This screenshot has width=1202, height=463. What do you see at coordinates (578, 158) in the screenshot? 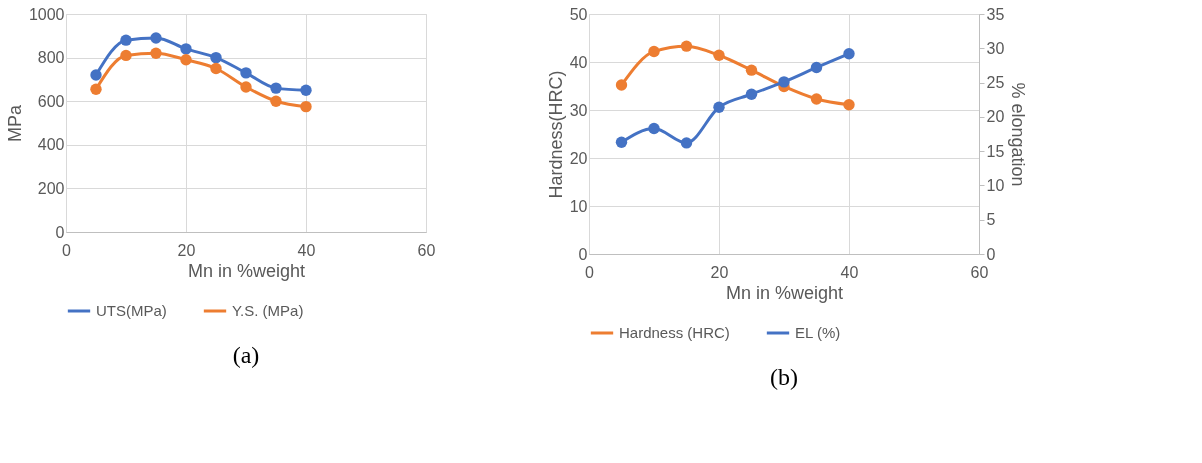
I see `y-tick-label: 20` at bounding box center [578, 158].